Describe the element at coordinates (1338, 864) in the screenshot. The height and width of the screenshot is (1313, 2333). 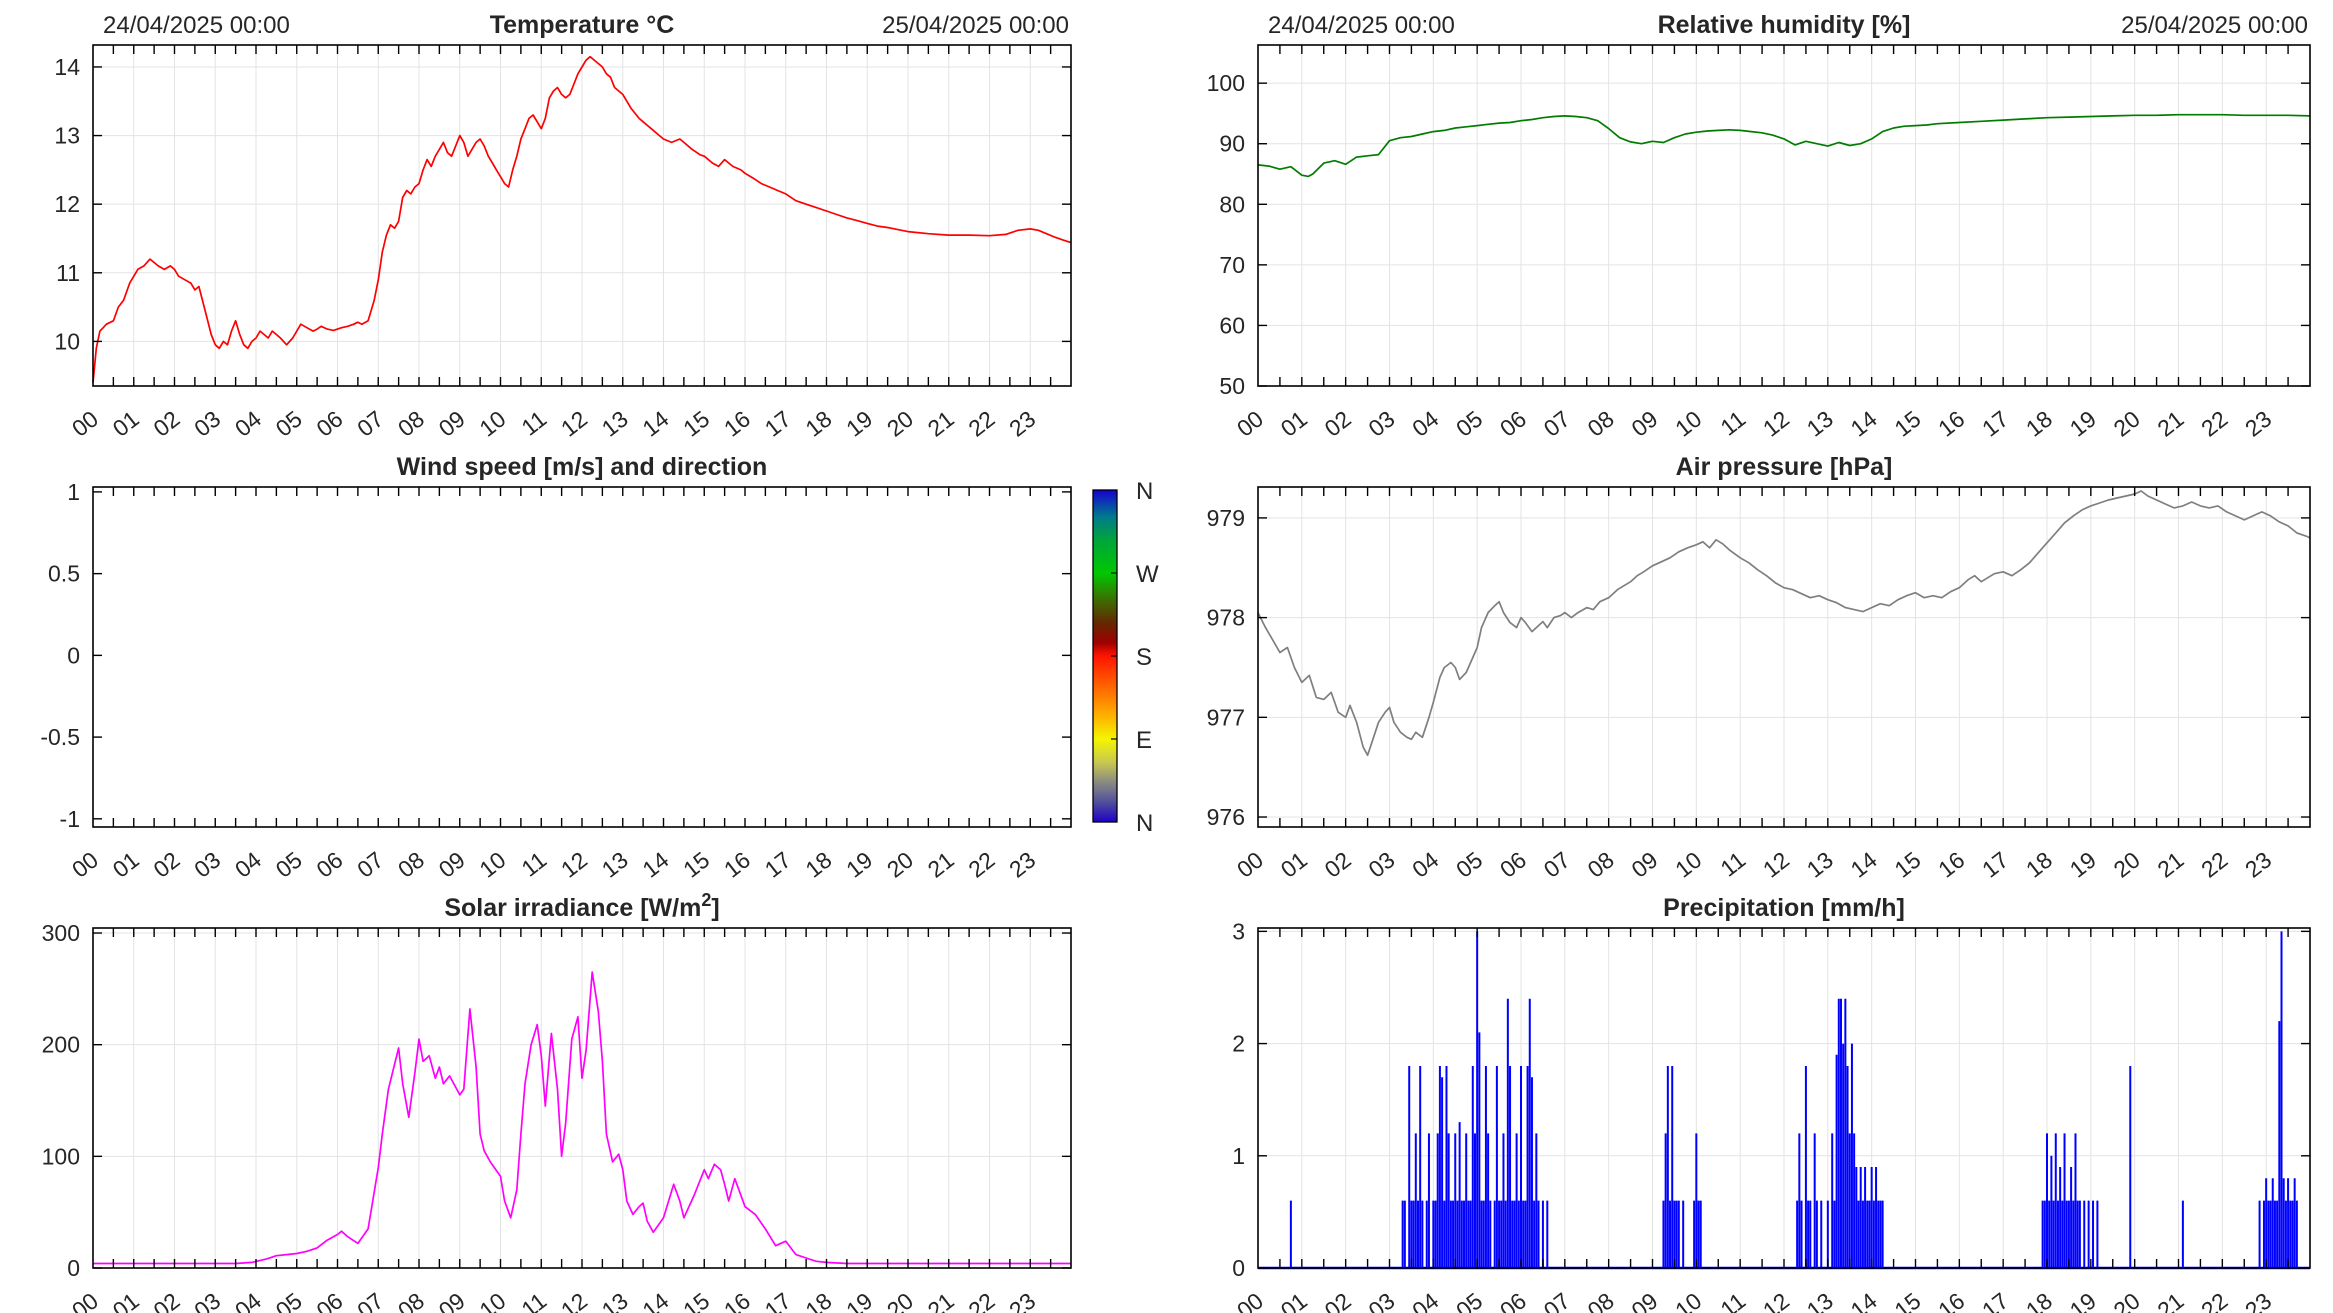
I see `x-tick-label: 02` at that location.